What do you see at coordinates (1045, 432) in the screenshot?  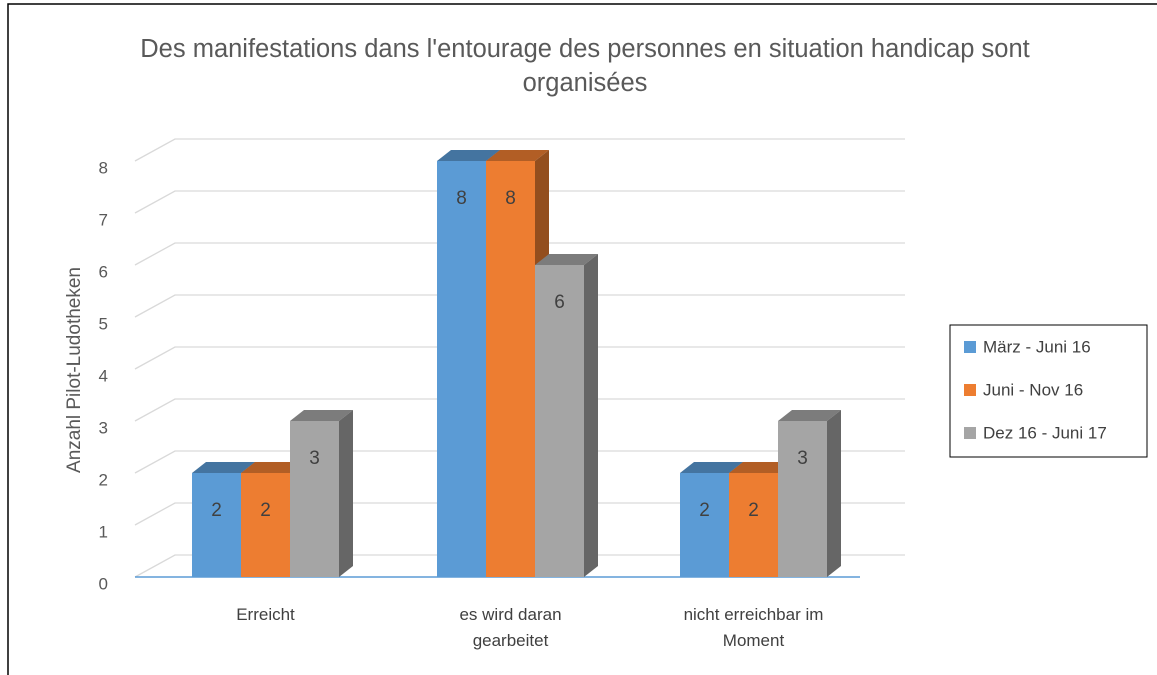 I see `legend-label: Dez 16 - Juni 17` at bounding box center [1045, 432].